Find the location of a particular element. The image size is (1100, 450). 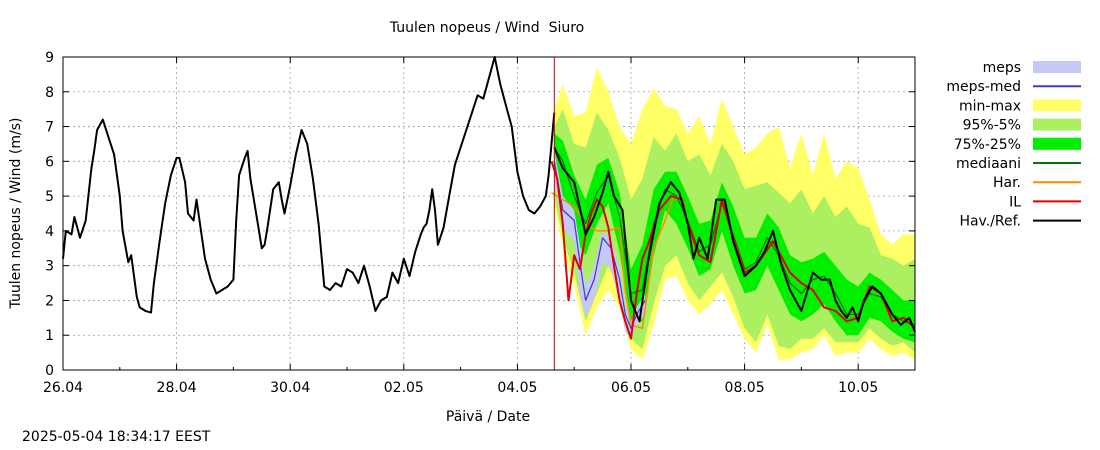

legend-label-har: Har. is located at coordinates (1007, 183).